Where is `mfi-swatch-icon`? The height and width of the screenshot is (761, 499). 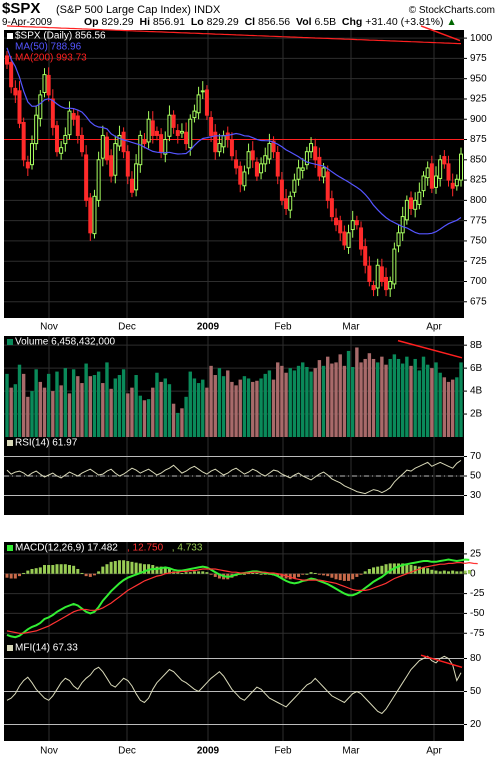
mfi-swatch-icon is located at coordinates (10, 648).